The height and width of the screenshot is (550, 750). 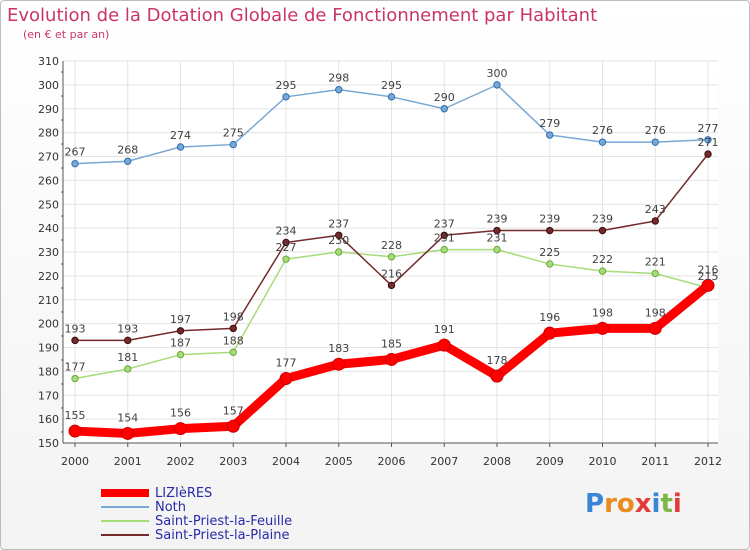 I want to click on logo-letter: P, so click(x=595, y=504).